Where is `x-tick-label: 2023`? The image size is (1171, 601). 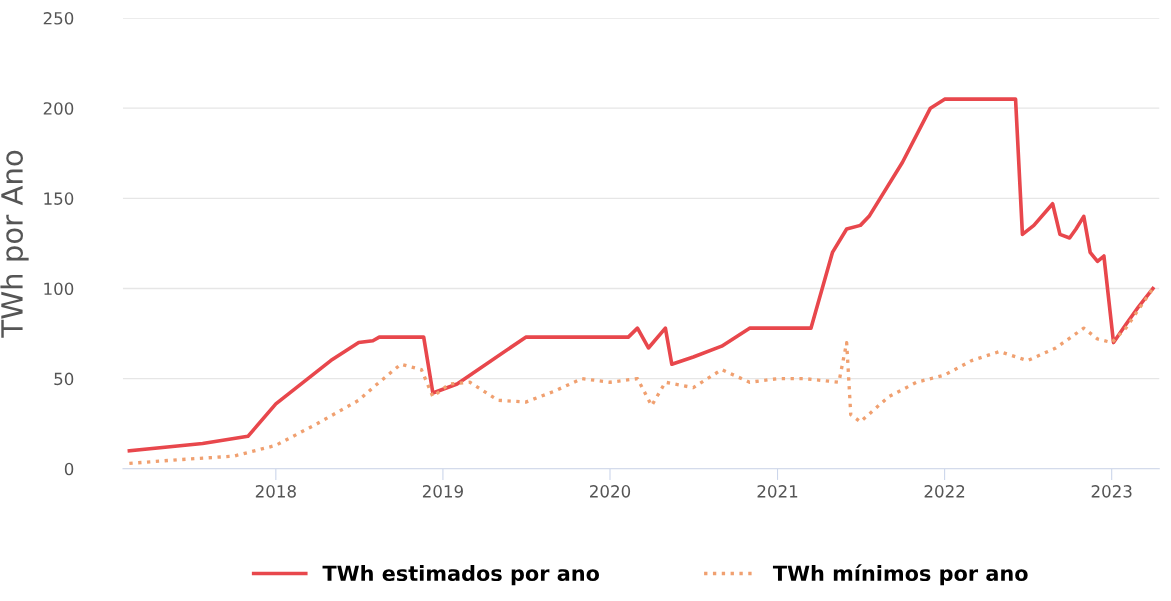
x-tick-label: 2023 is located at coordinates (1111, 491).